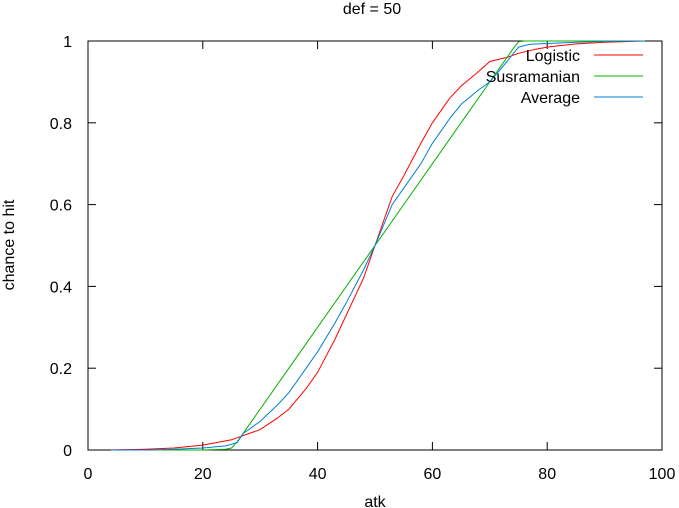  What do you see at coordinates (61, 124) in the screenshot?
I see `y-tick-label: 0.8` at bounding box center [61, 124].